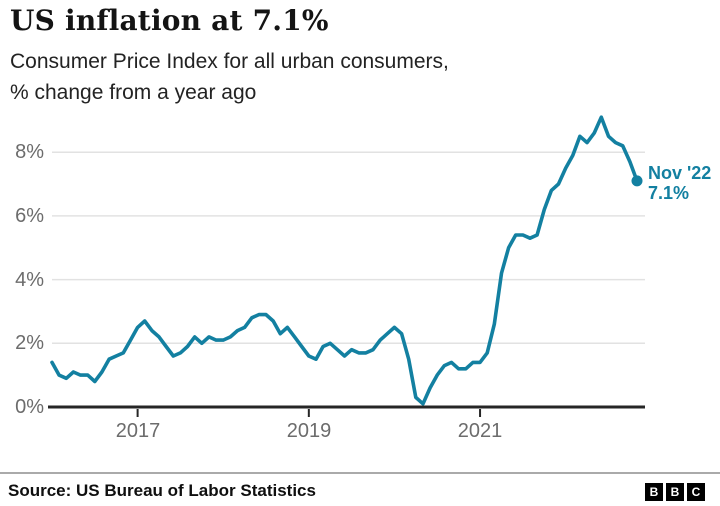 This screenshot has width=720, height=506. What do you see at coordinates (29, 152) in the screenshot?
I see `y-axis-tick-label: 8%` at bounding box center [29, 152].